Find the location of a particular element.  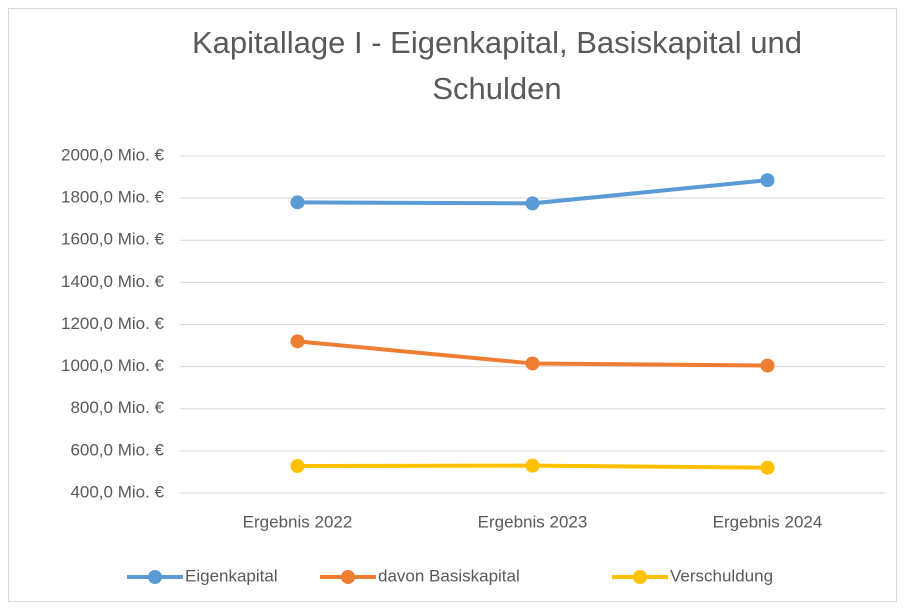

legend-label: davon Basiskapital is located at coordinates (449, 575).